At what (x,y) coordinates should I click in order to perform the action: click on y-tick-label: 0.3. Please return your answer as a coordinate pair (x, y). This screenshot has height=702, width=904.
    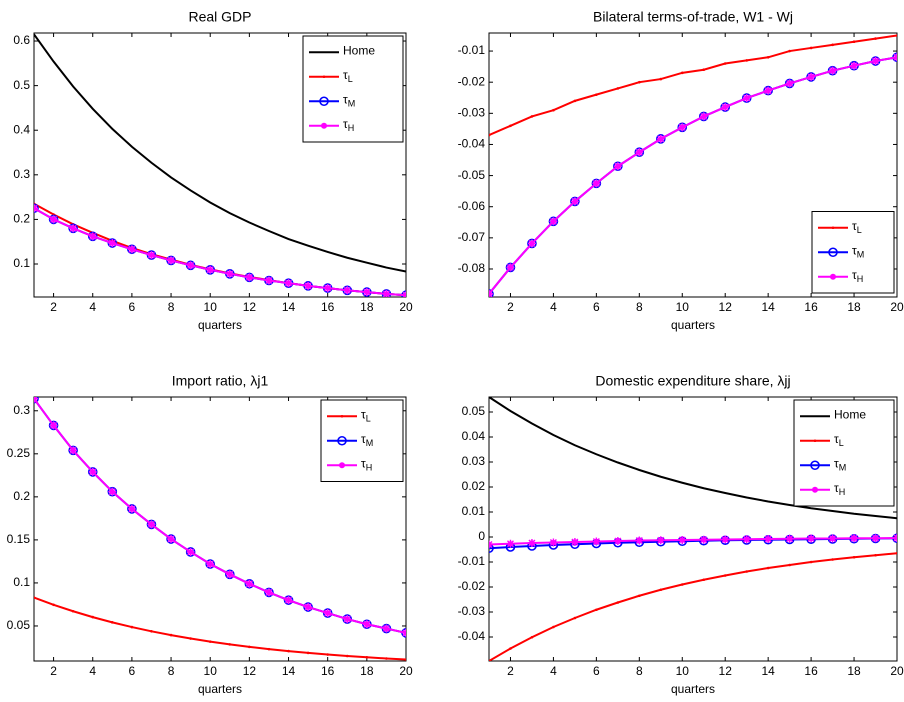
    Looking at the image, I should click on (21, 174).